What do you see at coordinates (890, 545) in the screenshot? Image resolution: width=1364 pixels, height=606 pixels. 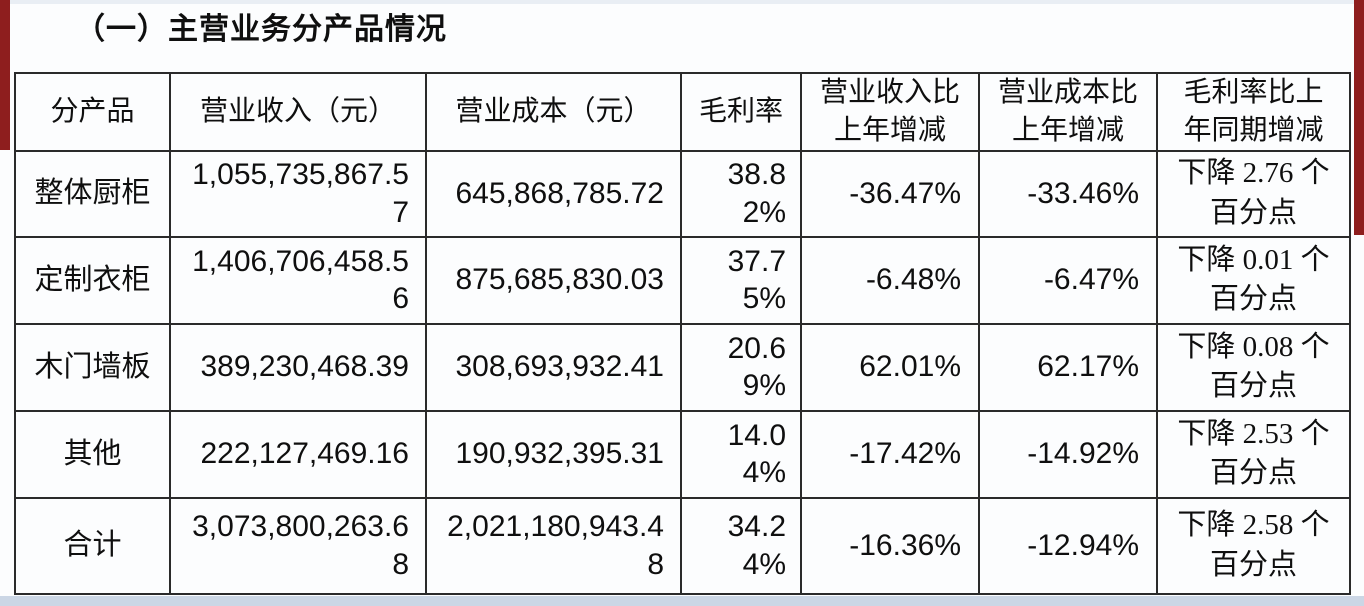 I see `cell-revenue-yoy: -16.36%` at bounding box center [890, 545].